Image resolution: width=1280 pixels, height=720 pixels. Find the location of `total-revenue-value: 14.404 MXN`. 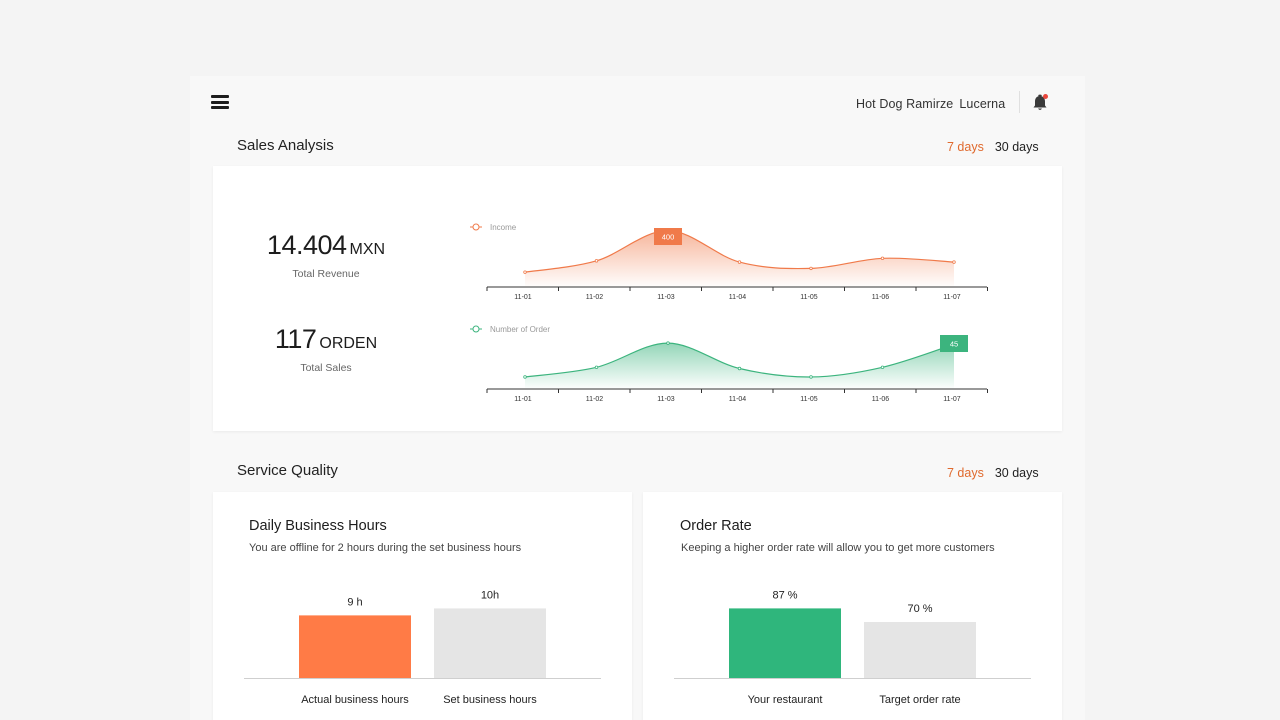

total-revenue-value: 14.404 MXN is located at coordinates (326, 245).